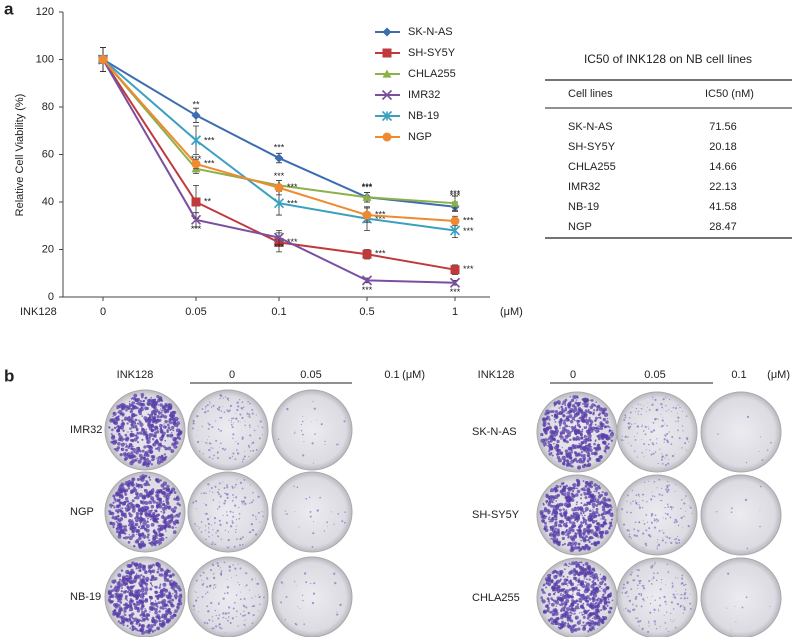 The height and width of the screenshot is (637, 800). Describe the element at coordinates (310, 375) in the screenshot. I see `dose-label: 0.05` at that location.